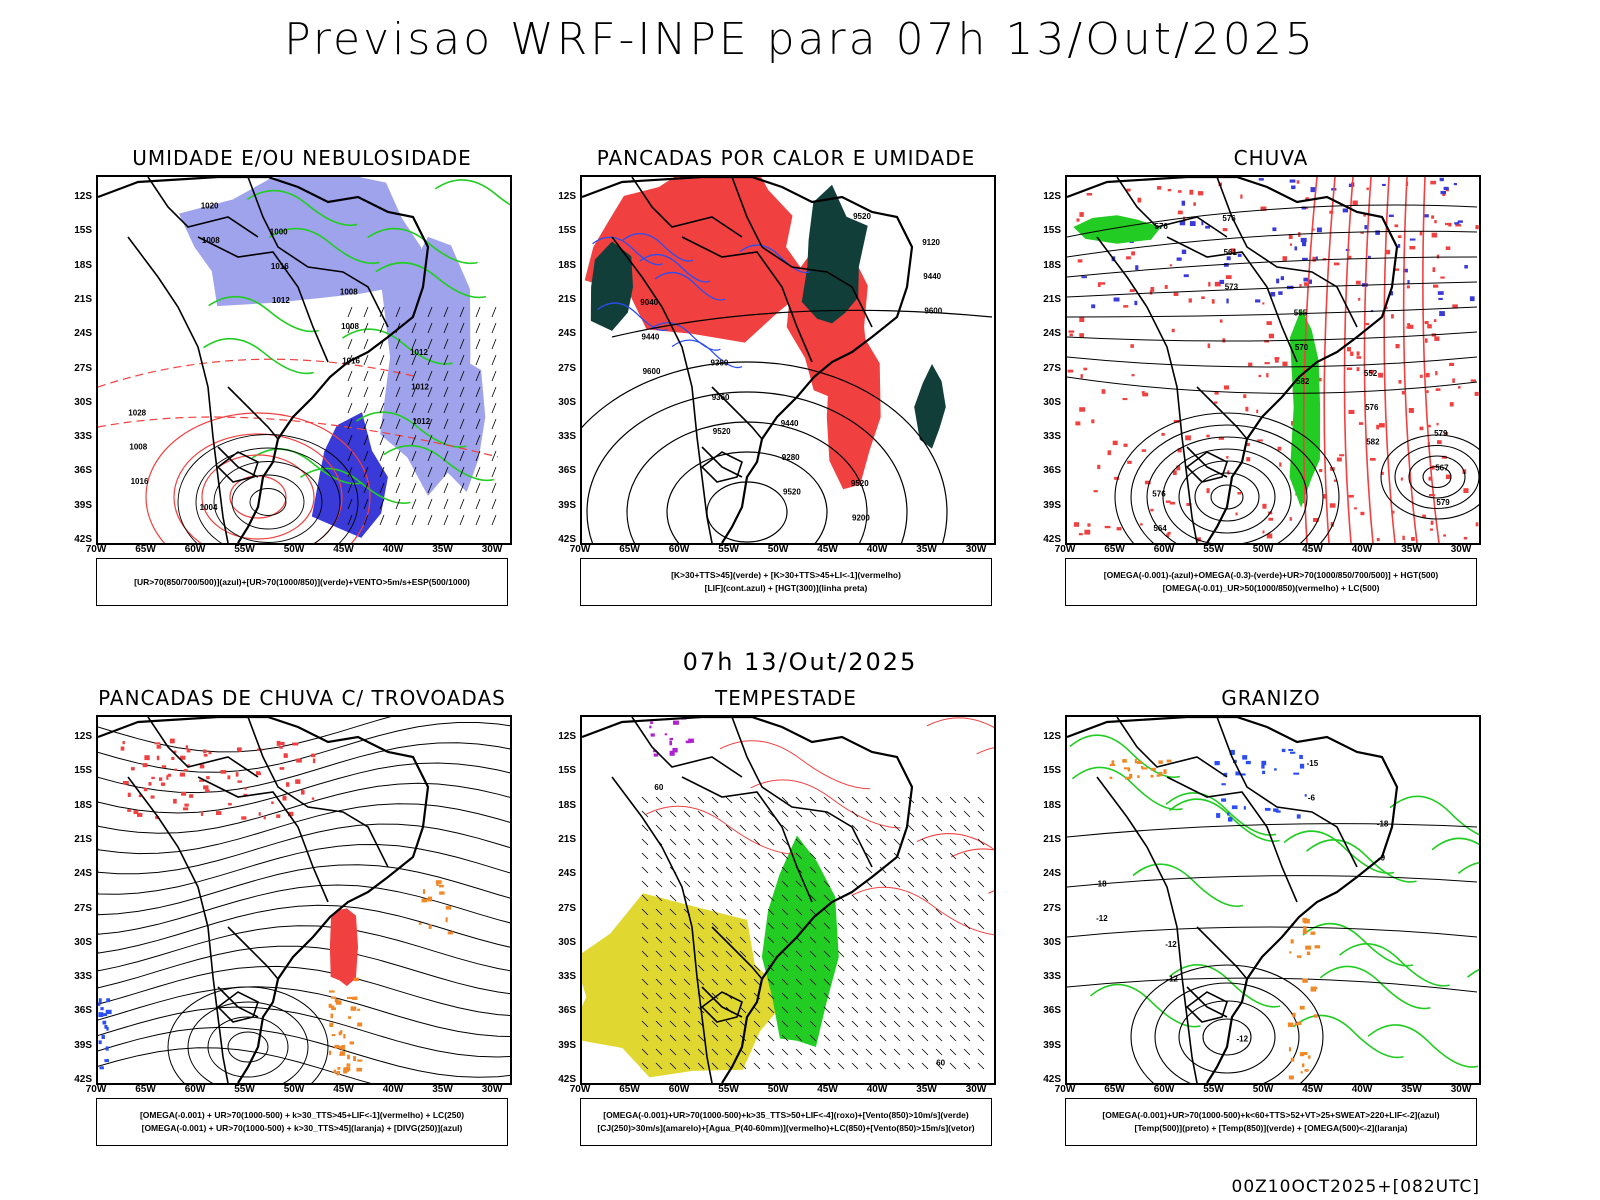 The height and width of the screenshot is (1200, 1600). Describe the element at coordinates (658, 787) in the screenshot. I see `contour-label: 60` at that location.